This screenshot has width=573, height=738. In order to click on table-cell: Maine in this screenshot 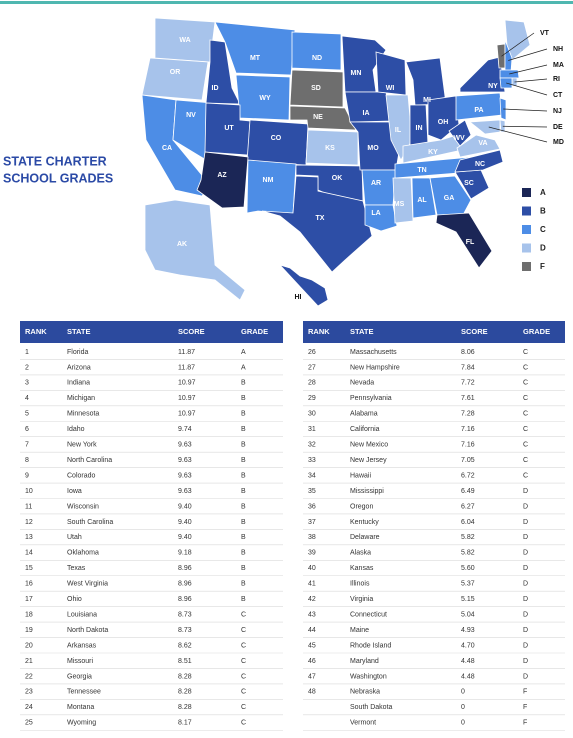, I will do `click(359, 630)`.